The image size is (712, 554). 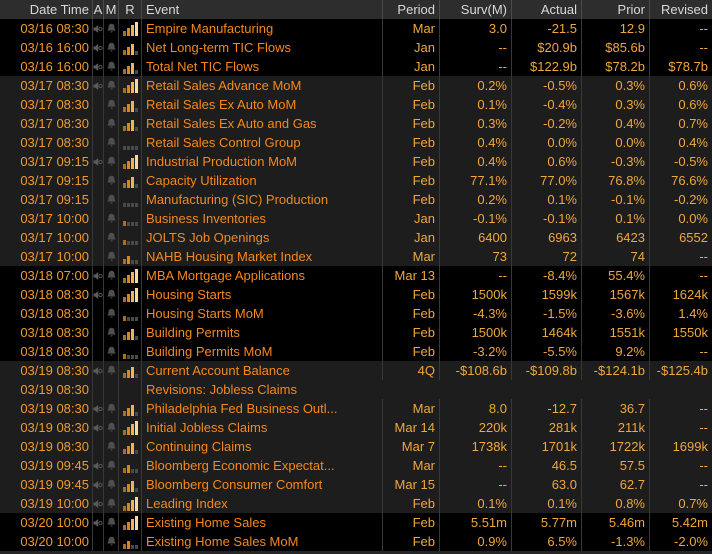 What do you see at coordinates (261, 370) in the screenshot?
I see `event-cell: Current Account Balance` at bounding box center [261, 370].